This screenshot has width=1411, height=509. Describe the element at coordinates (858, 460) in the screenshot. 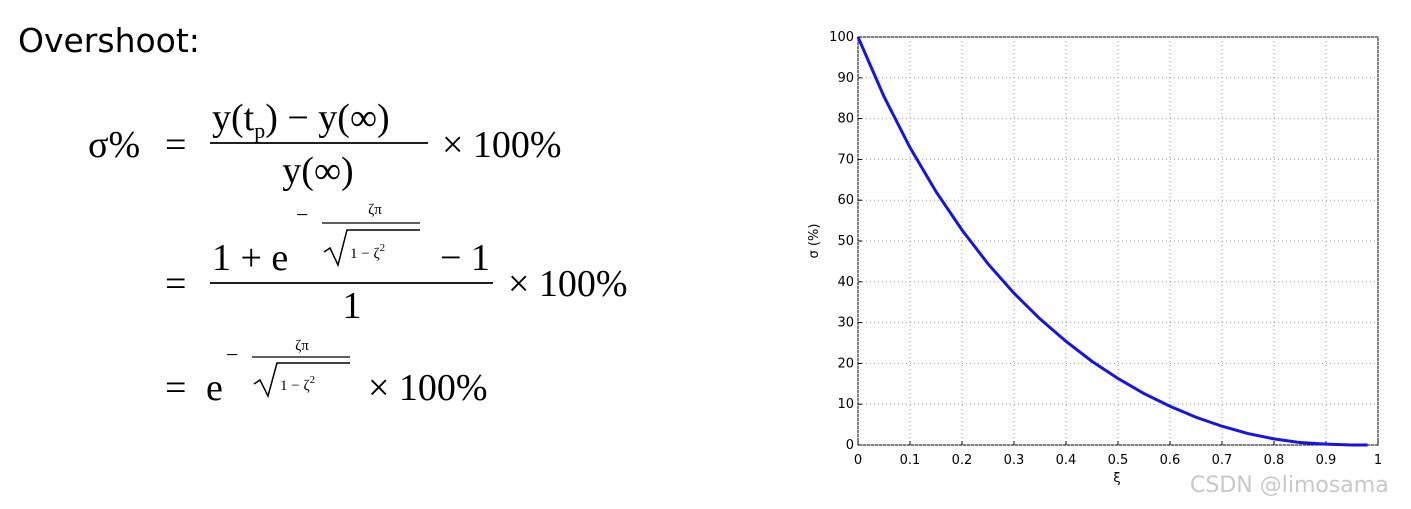

I see `x-tick-label: 0` at that location.